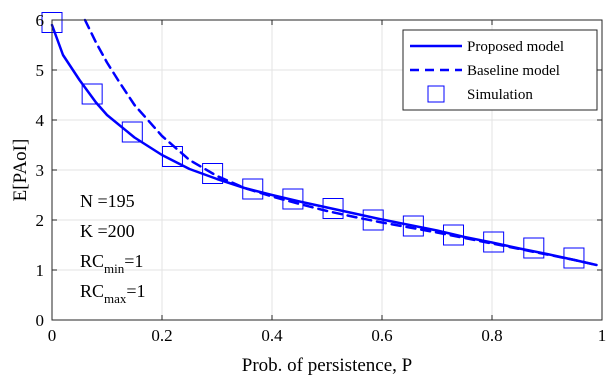 The height and width of the screenshot is (382, 608). I want to click on y-tick-label: 5, so click(40, 70).